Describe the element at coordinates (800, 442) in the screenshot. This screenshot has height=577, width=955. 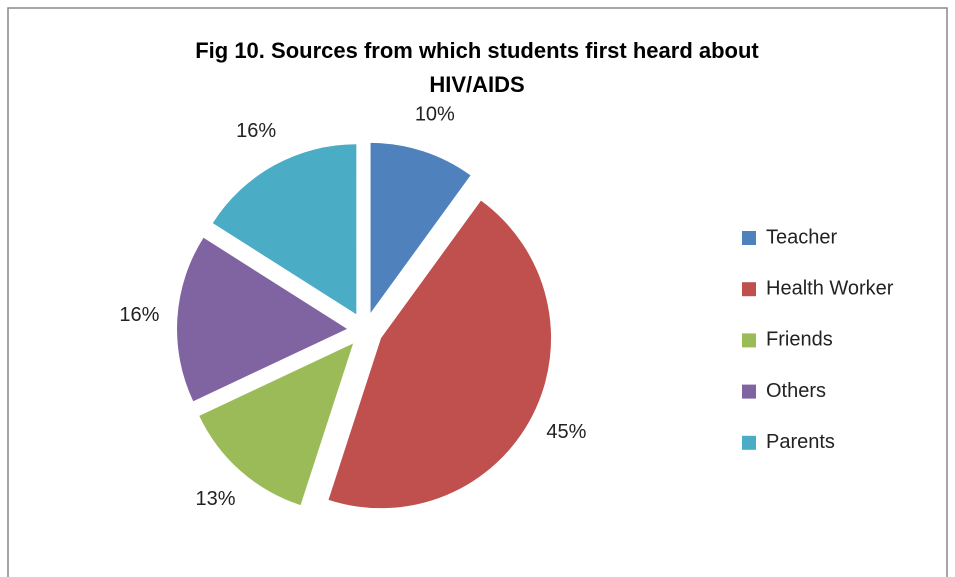
I see `legend-label: Parents` at that location.